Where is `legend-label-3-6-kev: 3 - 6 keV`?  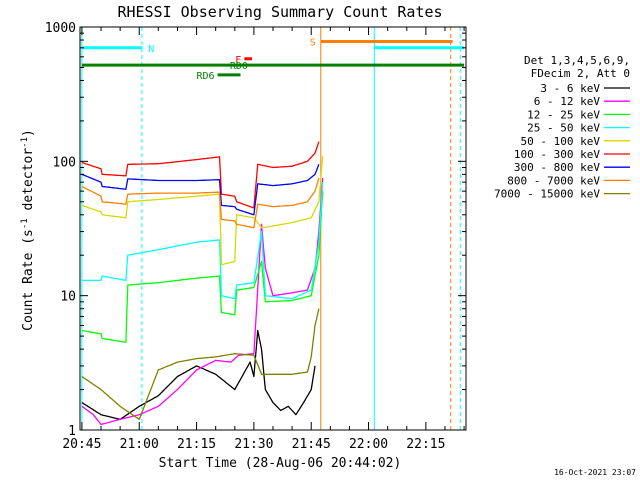
legend-label-3-6-kev: 3 - 6 keV is located at coordinates (570, 88).